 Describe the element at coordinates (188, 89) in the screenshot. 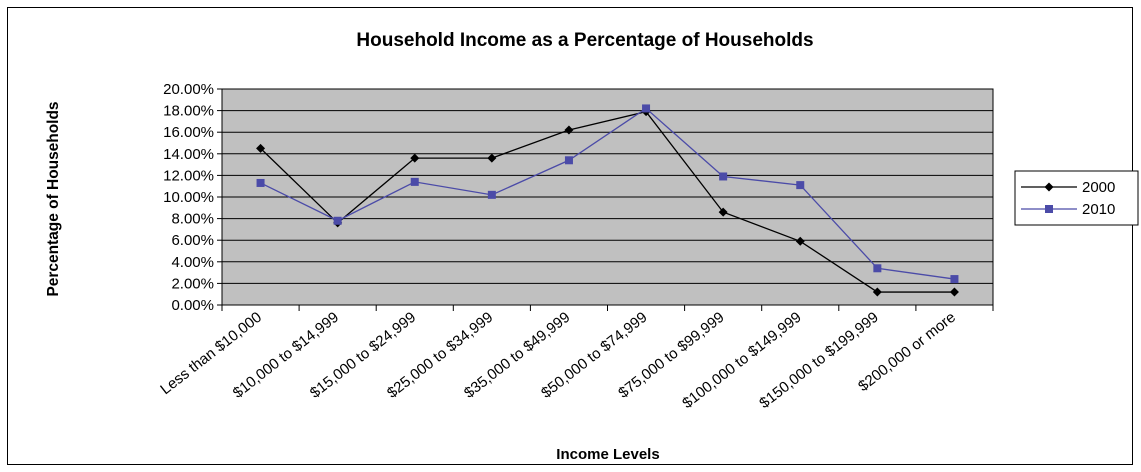

I see `y-tick-label: 20.00%` at that location.